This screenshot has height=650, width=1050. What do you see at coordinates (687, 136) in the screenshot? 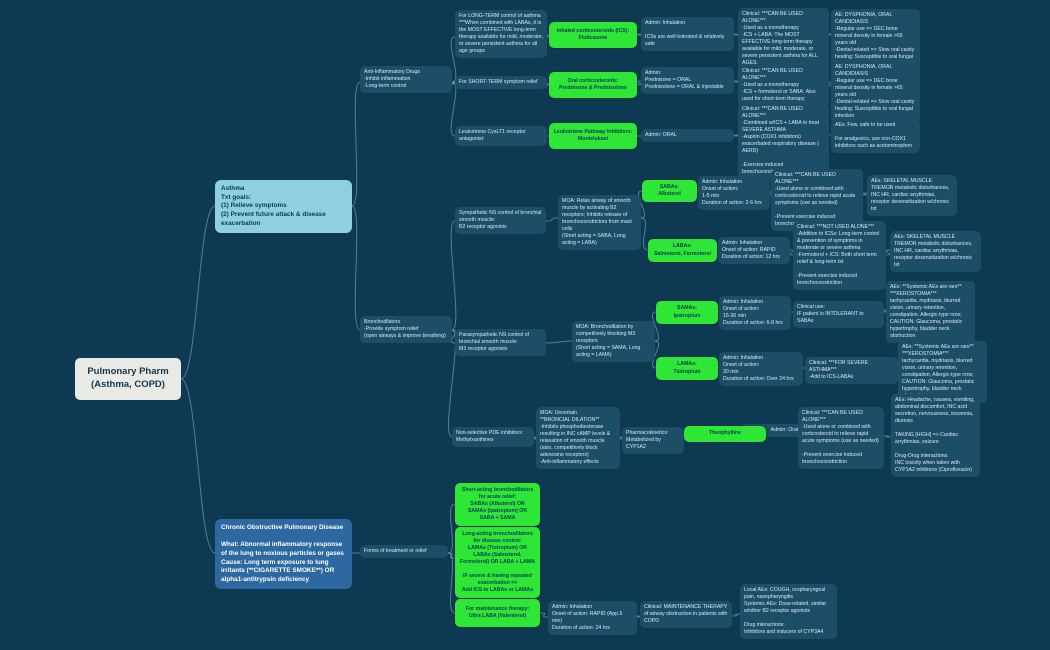
I see `node-leukotriene-admin: Admin: ORAL` at bounding box center [687, 136].